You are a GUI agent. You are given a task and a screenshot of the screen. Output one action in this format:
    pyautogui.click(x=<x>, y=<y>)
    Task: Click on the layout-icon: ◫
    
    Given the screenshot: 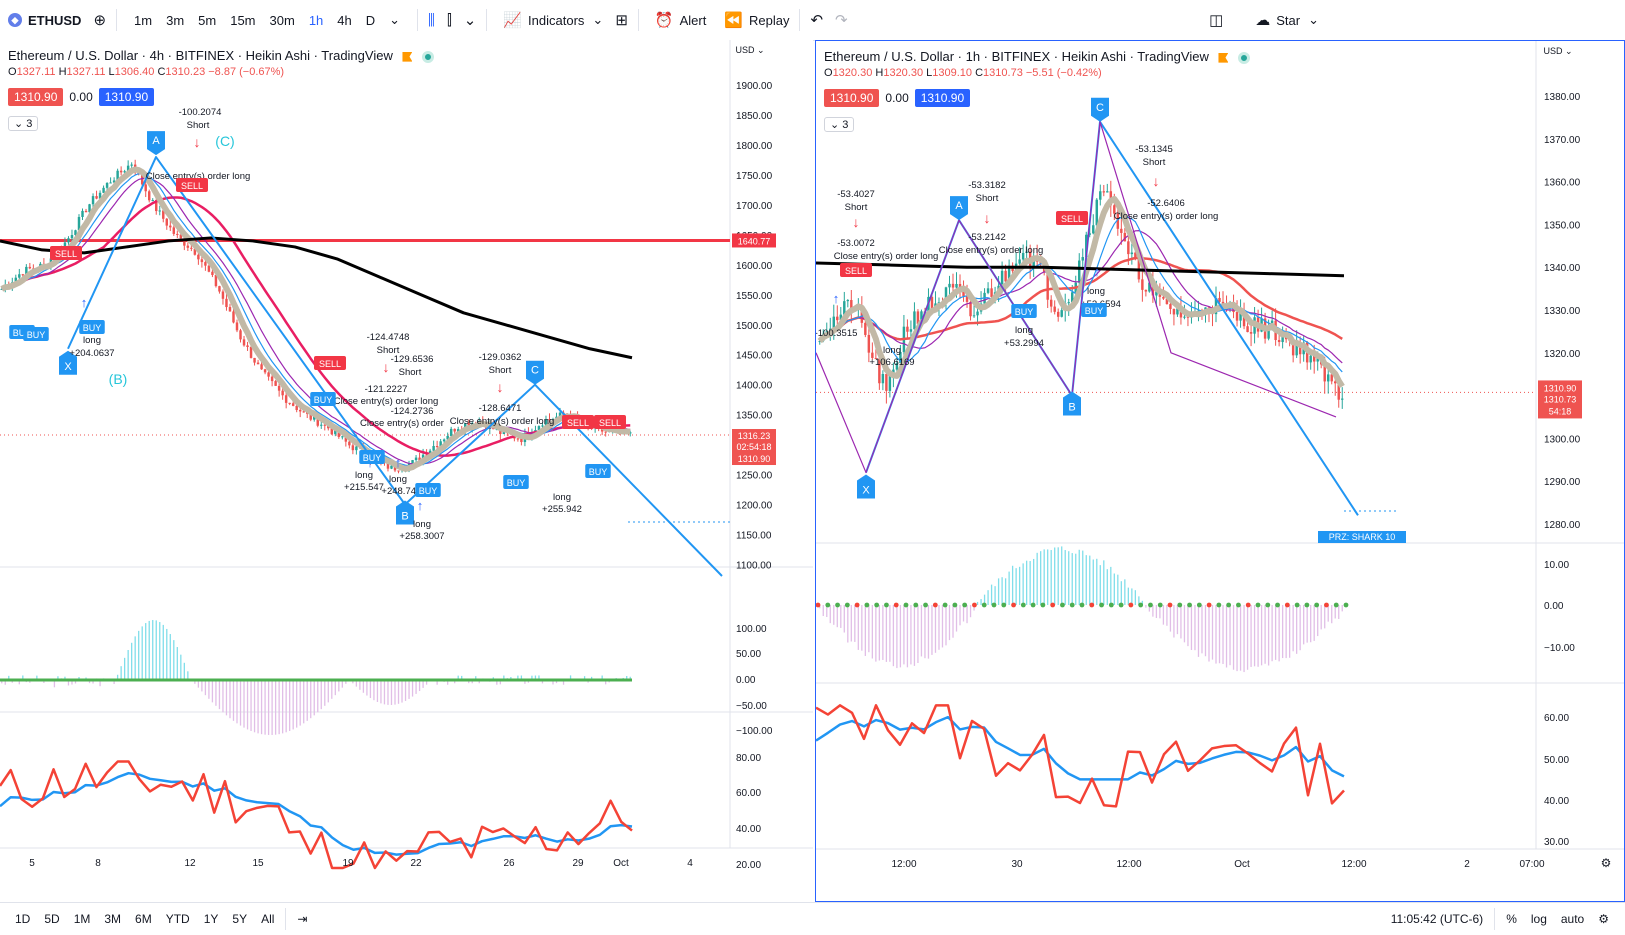 What is the action you would take?
    pyautogui.click(x=1216, y=20)
    